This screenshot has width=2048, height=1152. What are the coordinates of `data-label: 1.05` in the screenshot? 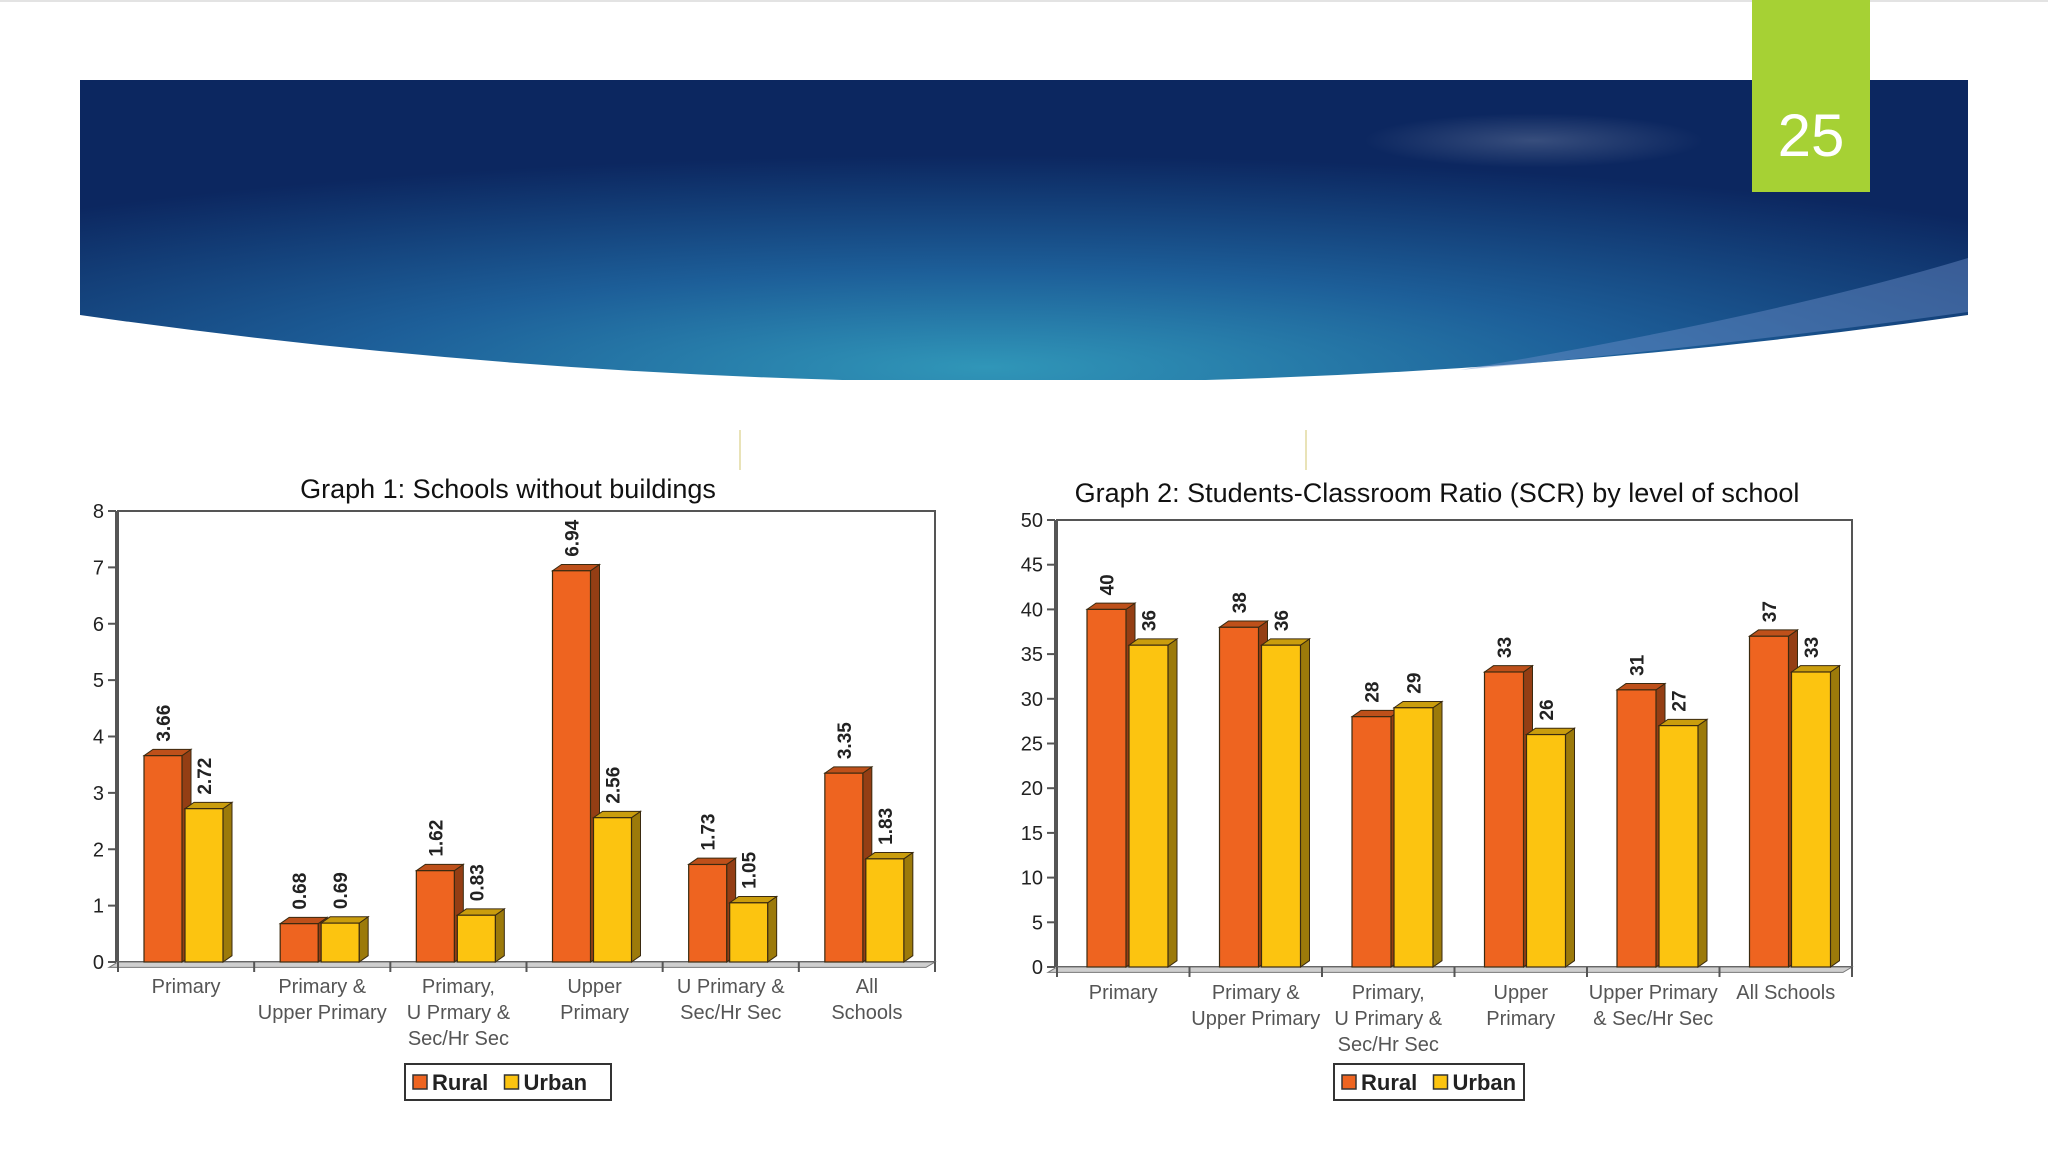 It's located at (750, 869).